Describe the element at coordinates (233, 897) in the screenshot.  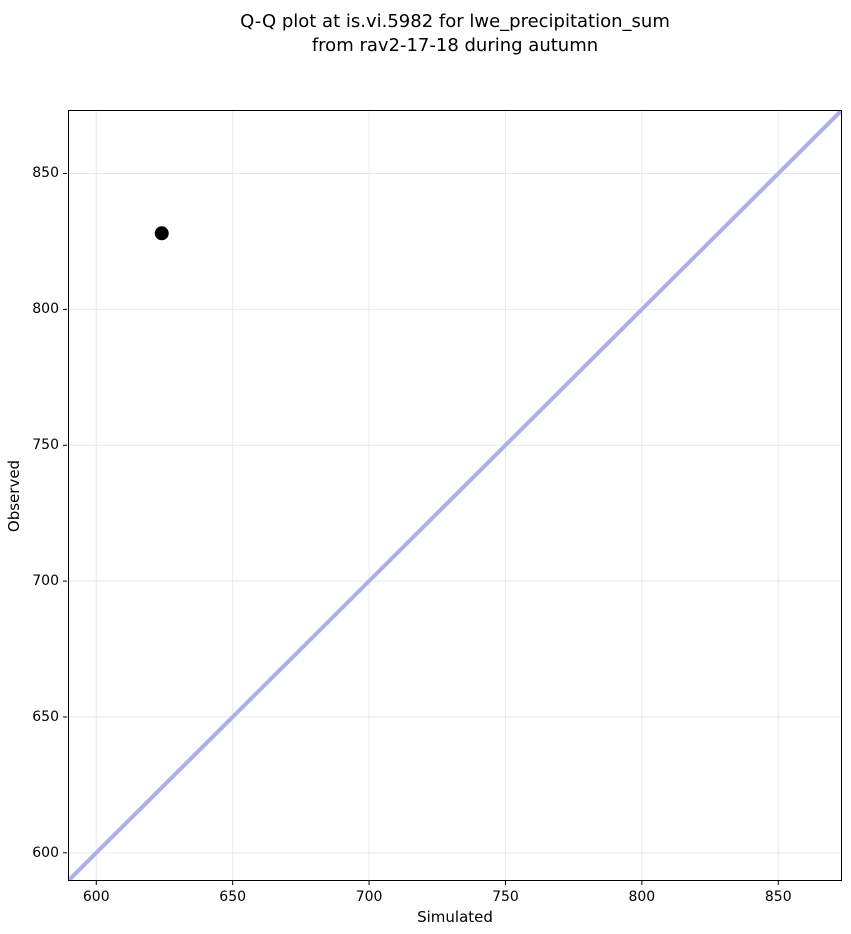
I see `x-tick-label: 650` at that location.